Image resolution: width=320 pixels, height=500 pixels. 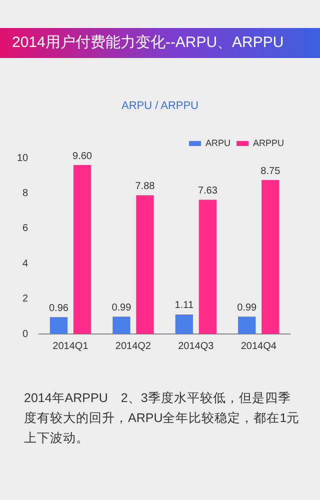 What do you see at coordinates (162, 418) in the screenshot?
I see `text: 2014年ARPPU 2、3季度水平较低，但是四季度有较大的回升，ARPU全年比较稳定，都在1元上下波动。` at bounding box center [162, 418].